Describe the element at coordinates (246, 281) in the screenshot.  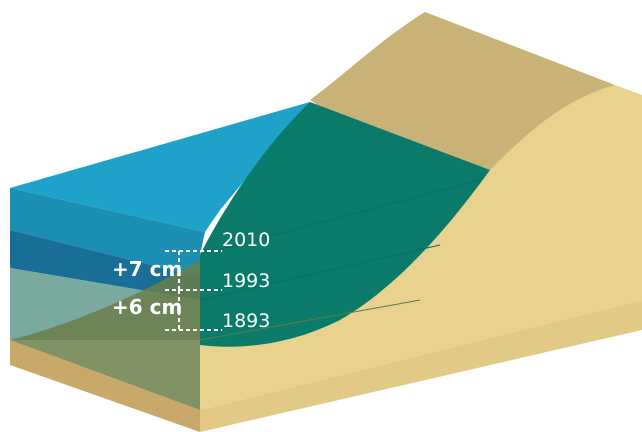
I see `year-label-1993: 1993` at that location.